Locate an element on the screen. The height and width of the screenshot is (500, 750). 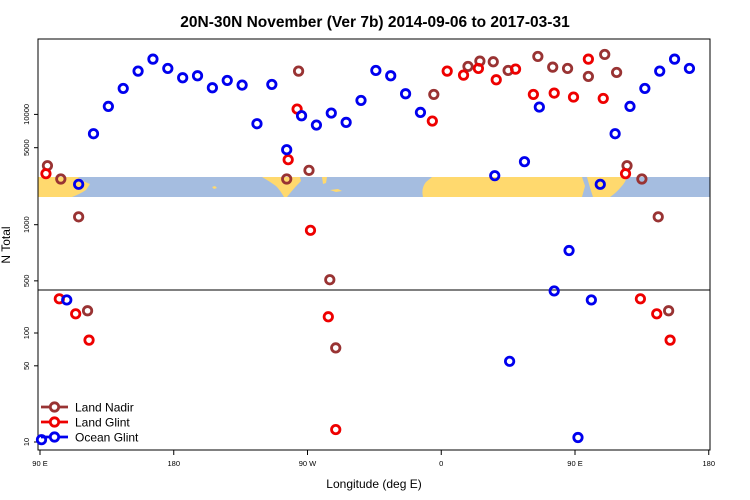
y-tick-label: 10000 is located at coordinates (26, 114).